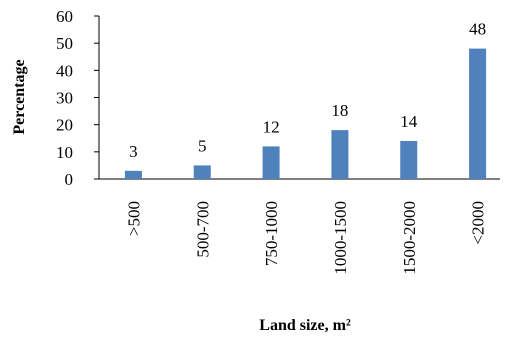  What do you see at coordinates (409, 238) in the screenshot?
I see `x-tick-label: 1500-2000` at bounding box center [409, 238].